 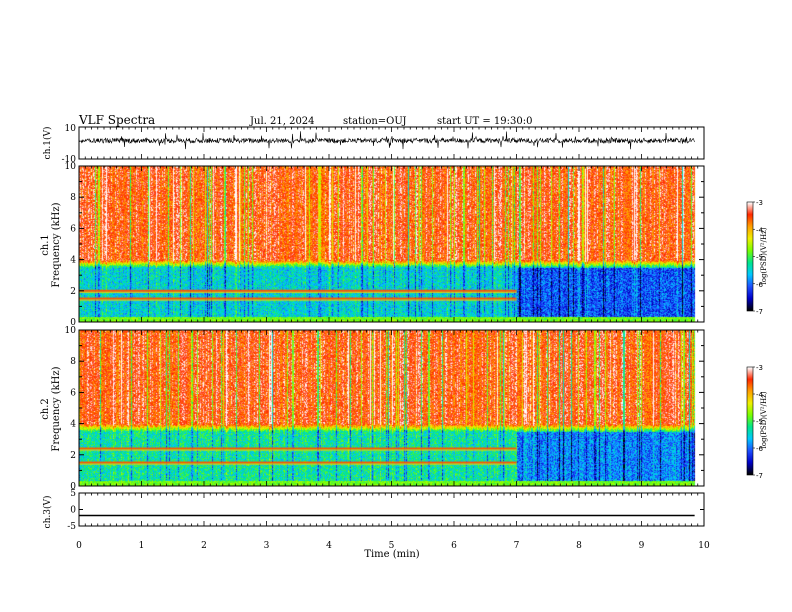 I want to click on ch2-colorbar: -3 -4 -5 -6 -7, so click(x=755, y=422).